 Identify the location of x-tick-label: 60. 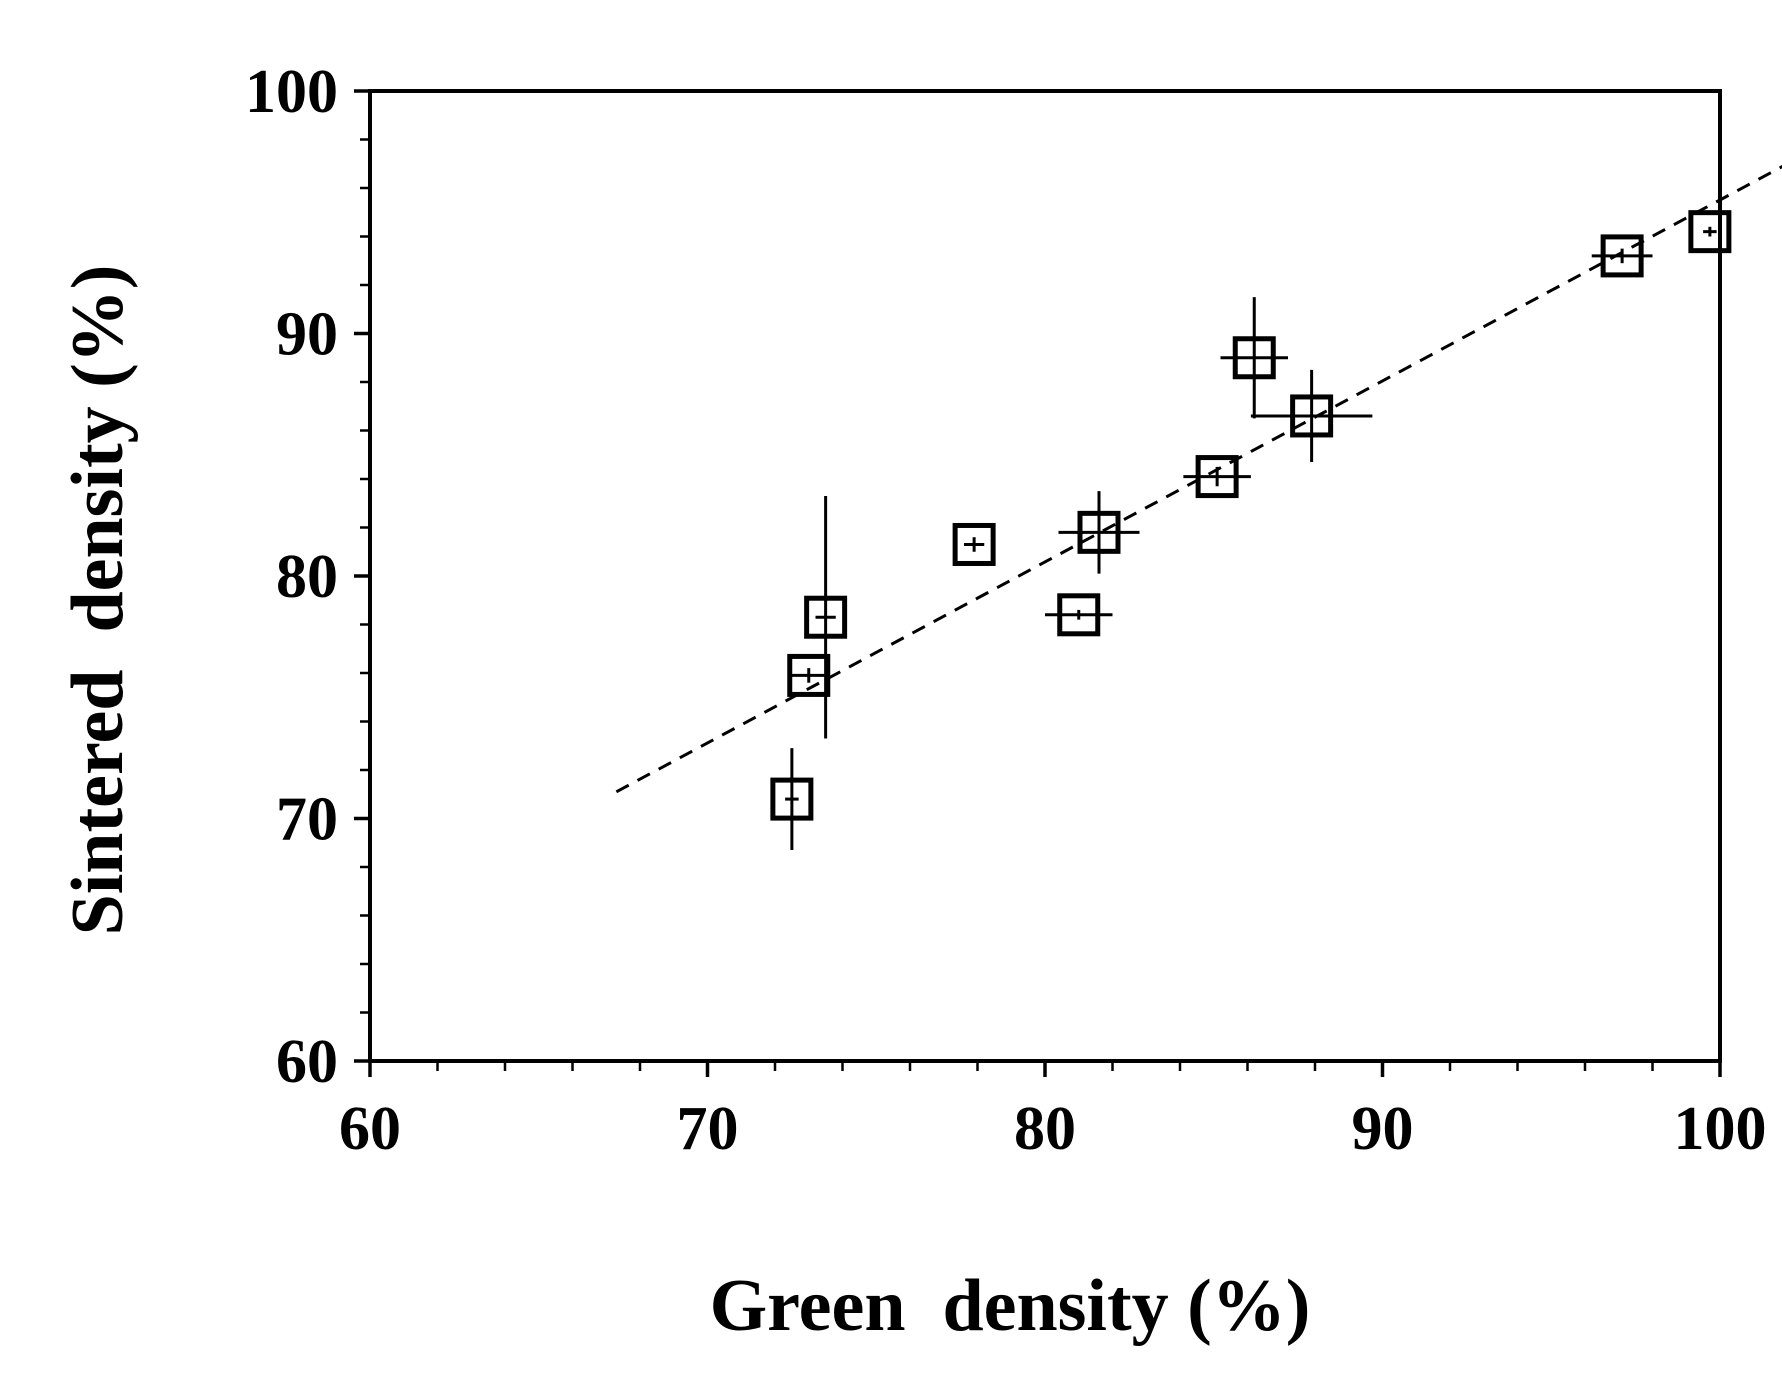
(370, 1129).